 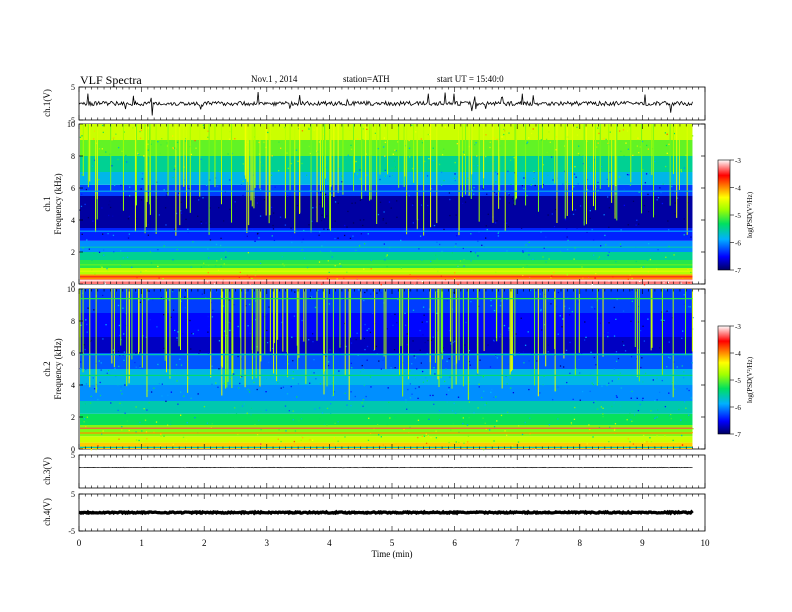 What do you see at coordinates (470, 79) in the screenshot?
I see `start-time-label: start UT = 15:40:0` at bounding box center [470, 79].